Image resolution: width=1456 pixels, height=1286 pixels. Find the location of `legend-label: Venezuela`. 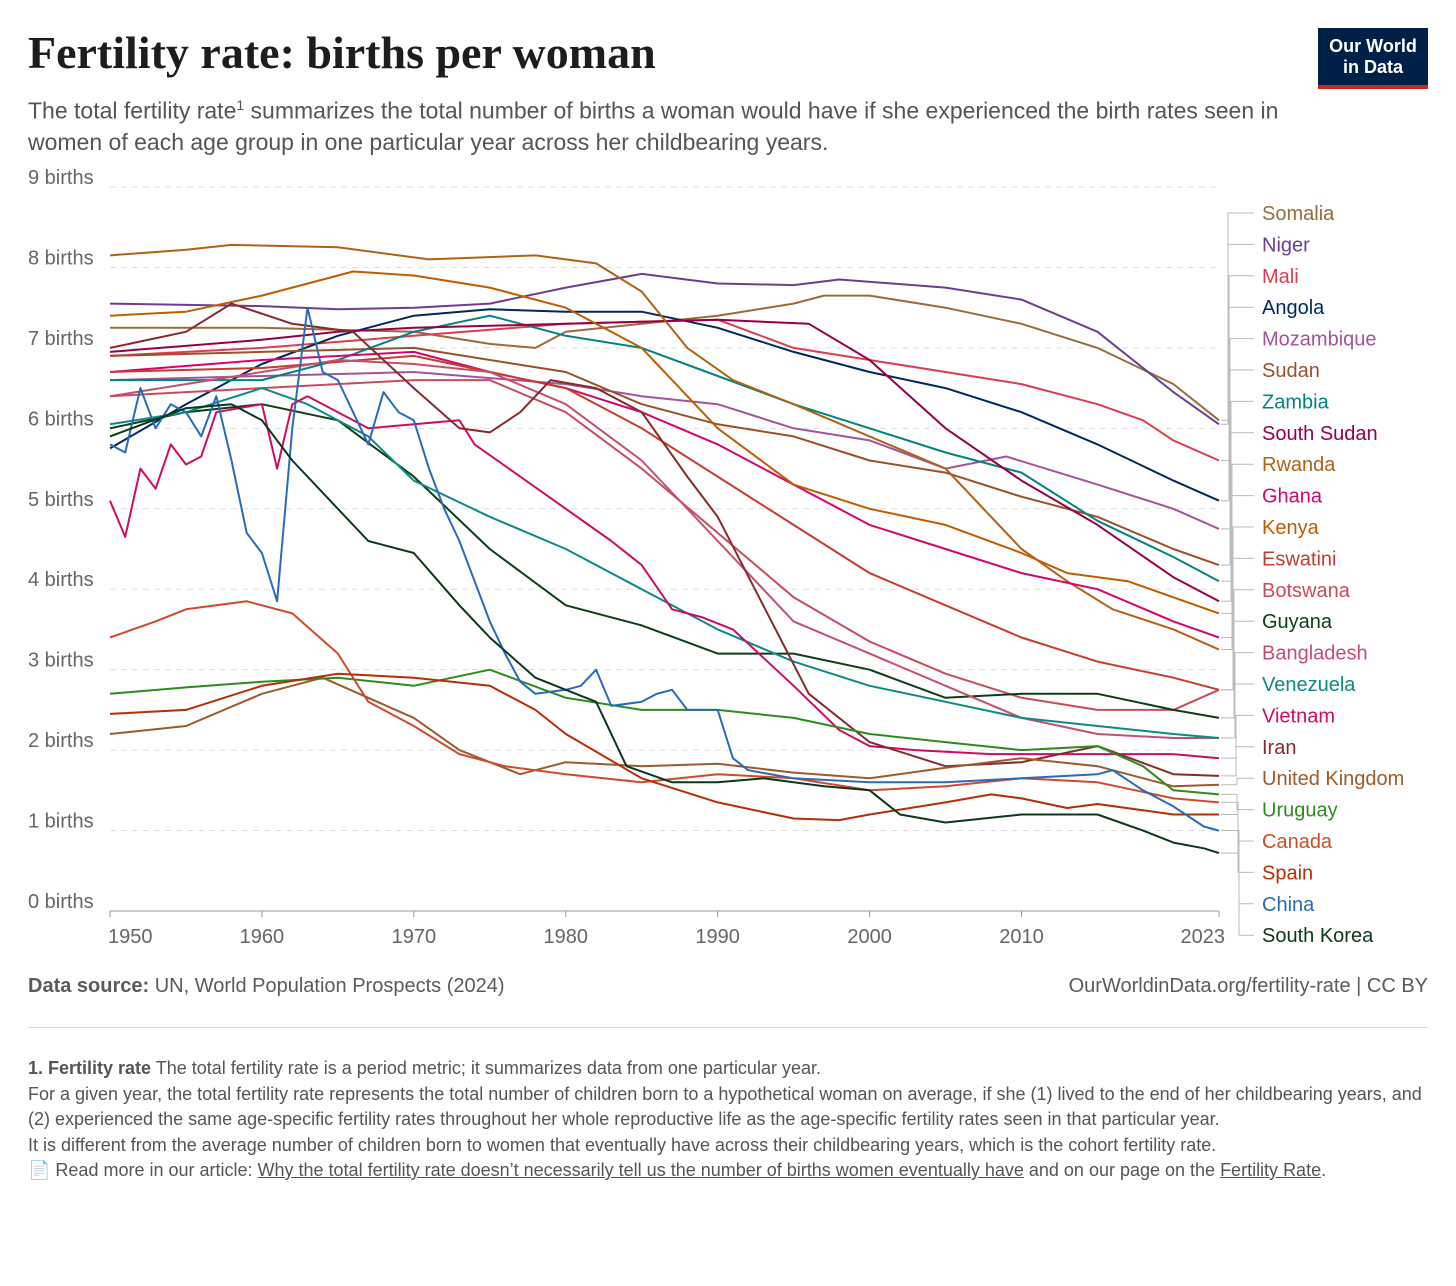

legend-label: Venezuela is located at coordinates (1309, 685).